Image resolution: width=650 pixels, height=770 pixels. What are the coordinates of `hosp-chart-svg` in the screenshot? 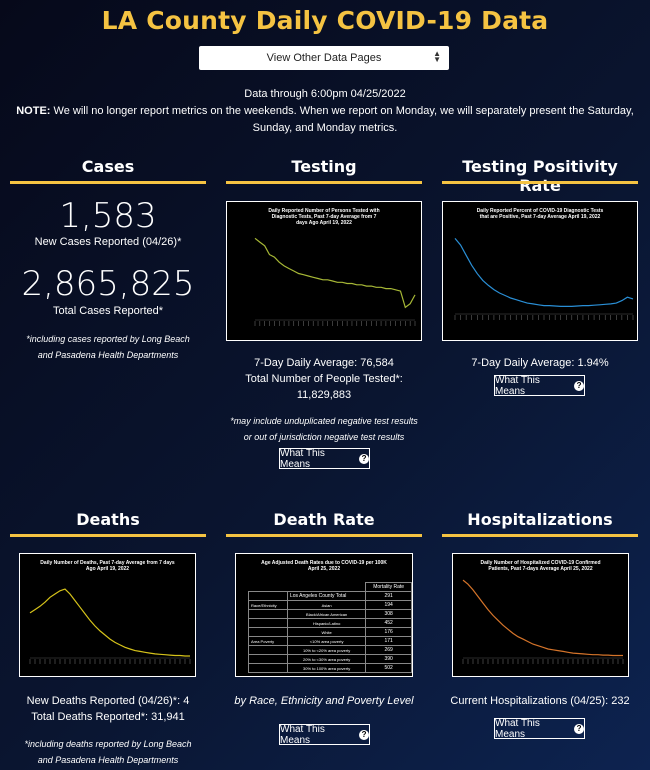 It's located at (543, 621).